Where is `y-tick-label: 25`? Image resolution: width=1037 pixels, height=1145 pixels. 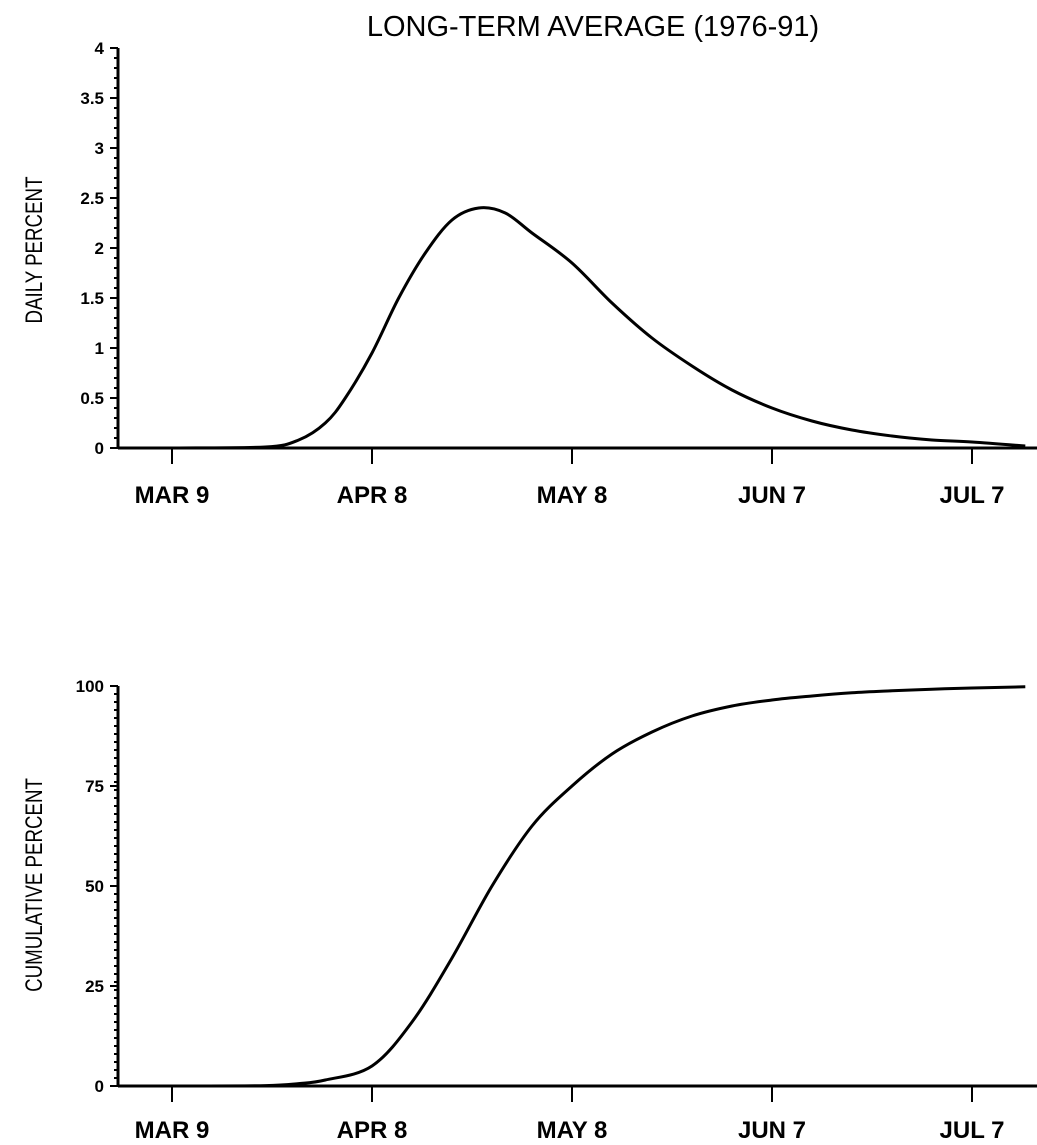
y-tick-label: 25 is located at coordinates (94, 986).